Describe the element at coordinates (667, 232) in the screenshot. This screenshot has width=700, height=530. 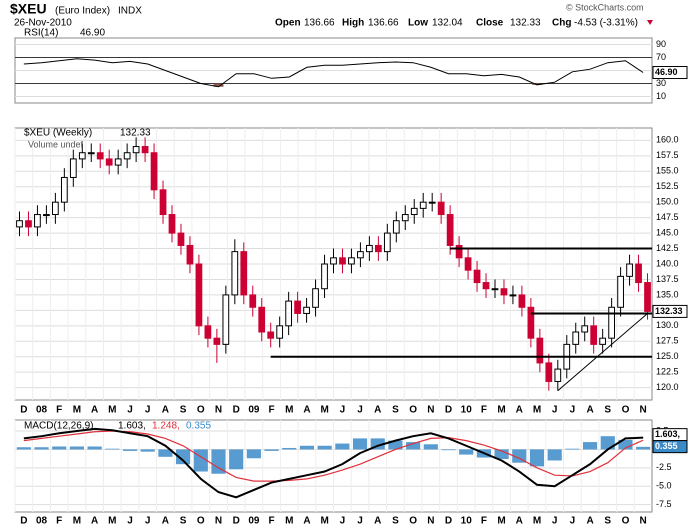
I see `y-tick-label: 145.0` at that location.